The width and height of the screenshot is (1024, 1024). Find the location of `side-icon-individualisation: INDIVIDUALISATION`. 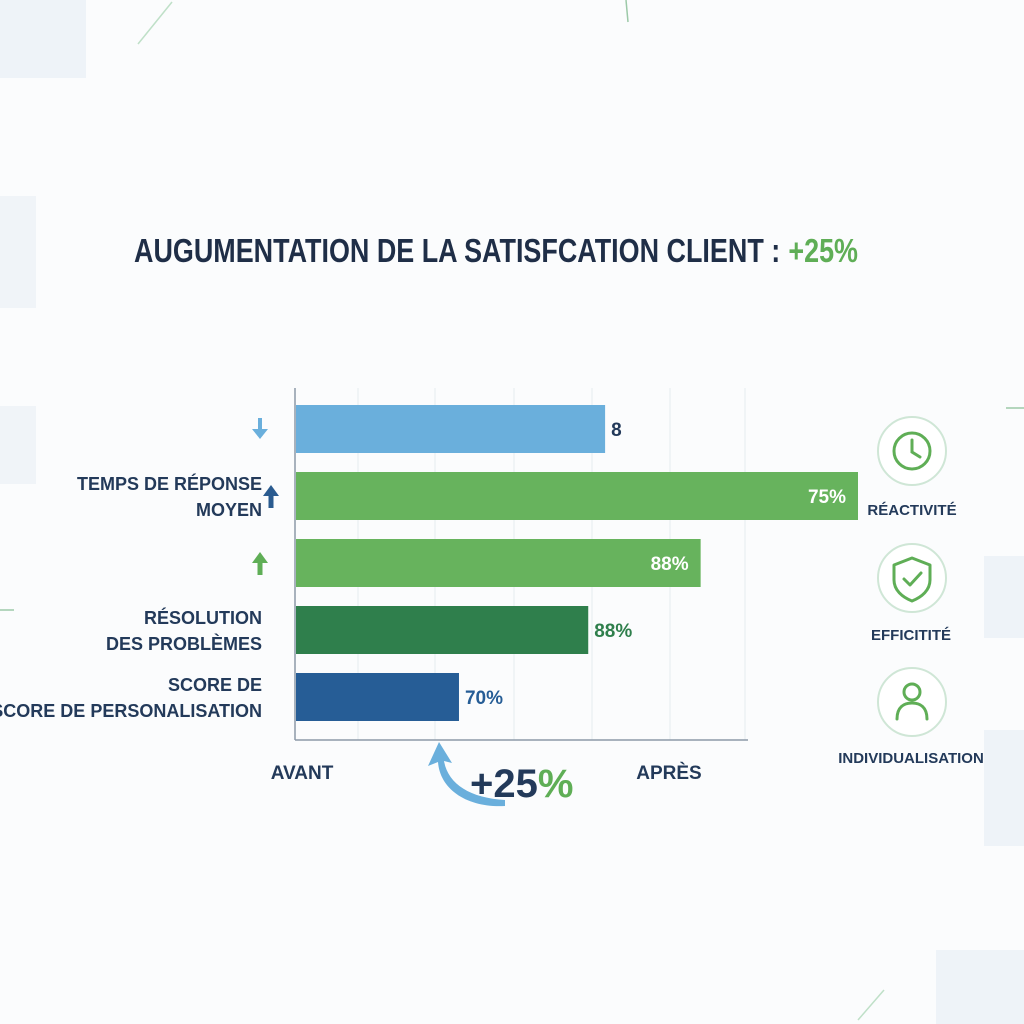

side-icon-individualisation: INDIVIDUALISATION is located at coordinates (911, 717).